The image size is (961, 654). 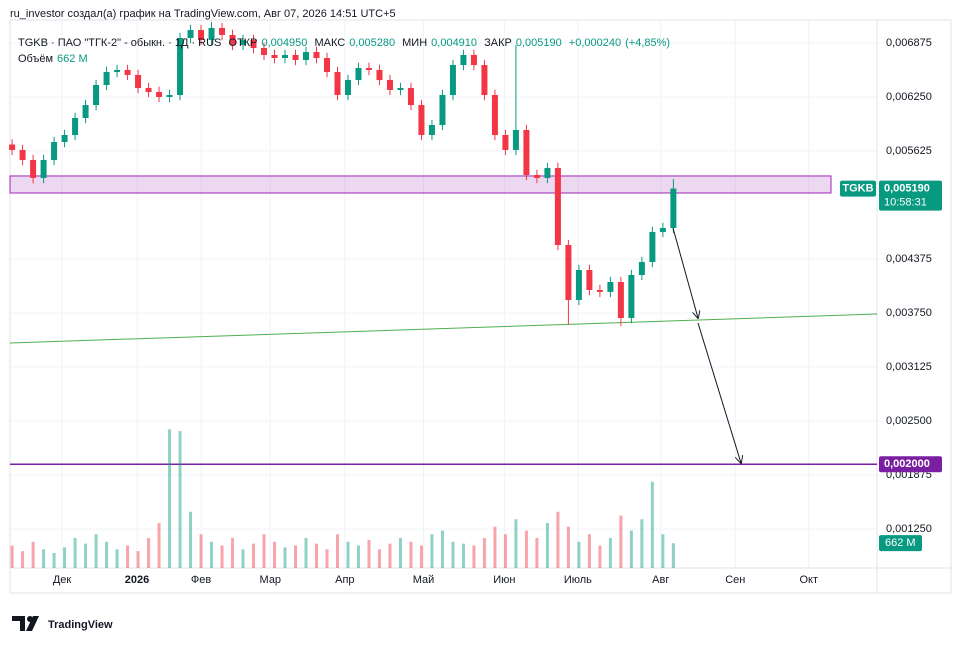 What do you see at coordinates (346, 59) in the screenshot?
I see `legend-row: Объём 662 M` at bounding box center [346, 59].